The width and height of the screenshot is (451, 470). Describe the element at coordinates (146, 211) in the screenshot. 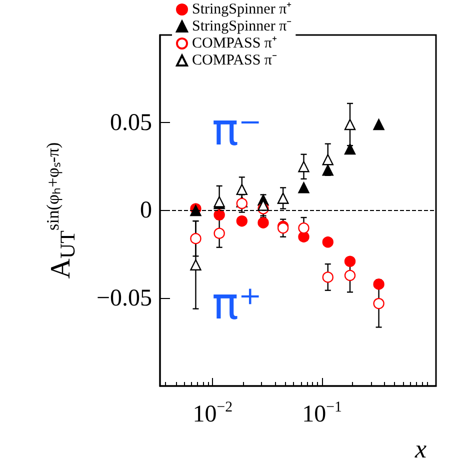

I see `y-tick-label: 0` at that location.